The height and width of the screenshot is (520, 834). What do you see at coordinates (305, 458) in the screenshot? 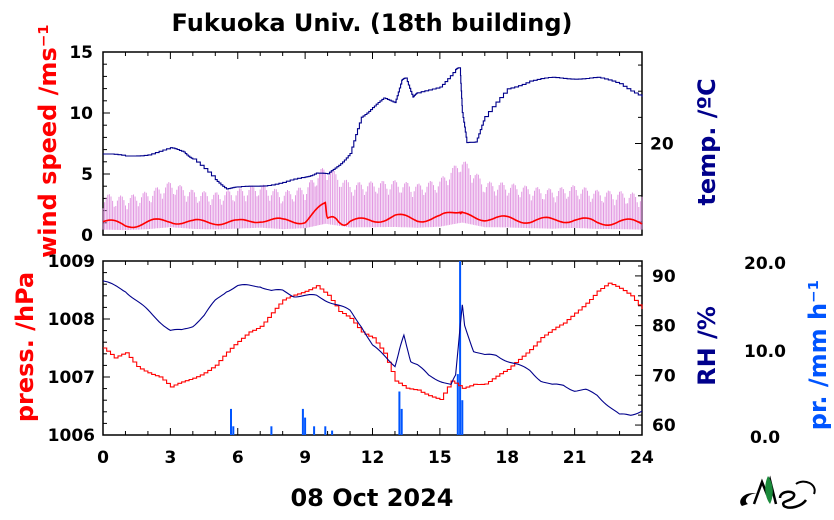
I see `x-tick-label: 9` at bounding box center [305, 458].